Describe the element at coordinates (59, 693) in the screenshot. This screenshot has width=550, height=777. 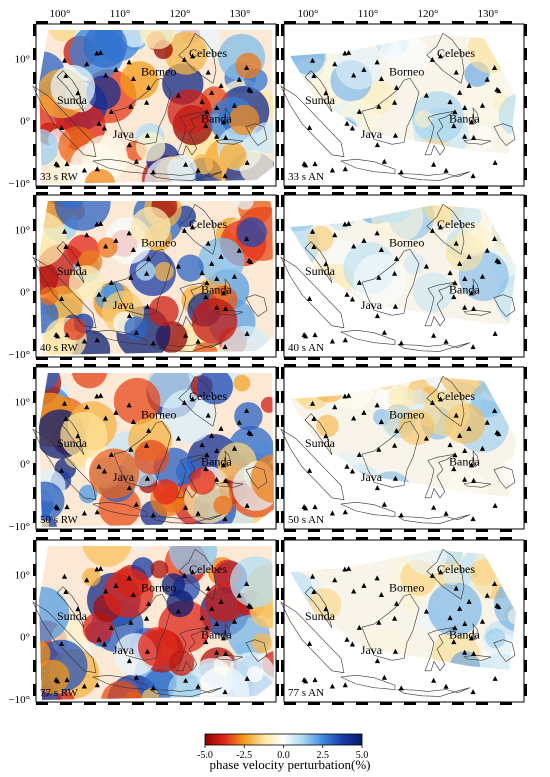
I see `panel-label: 77 s RW` at that location.